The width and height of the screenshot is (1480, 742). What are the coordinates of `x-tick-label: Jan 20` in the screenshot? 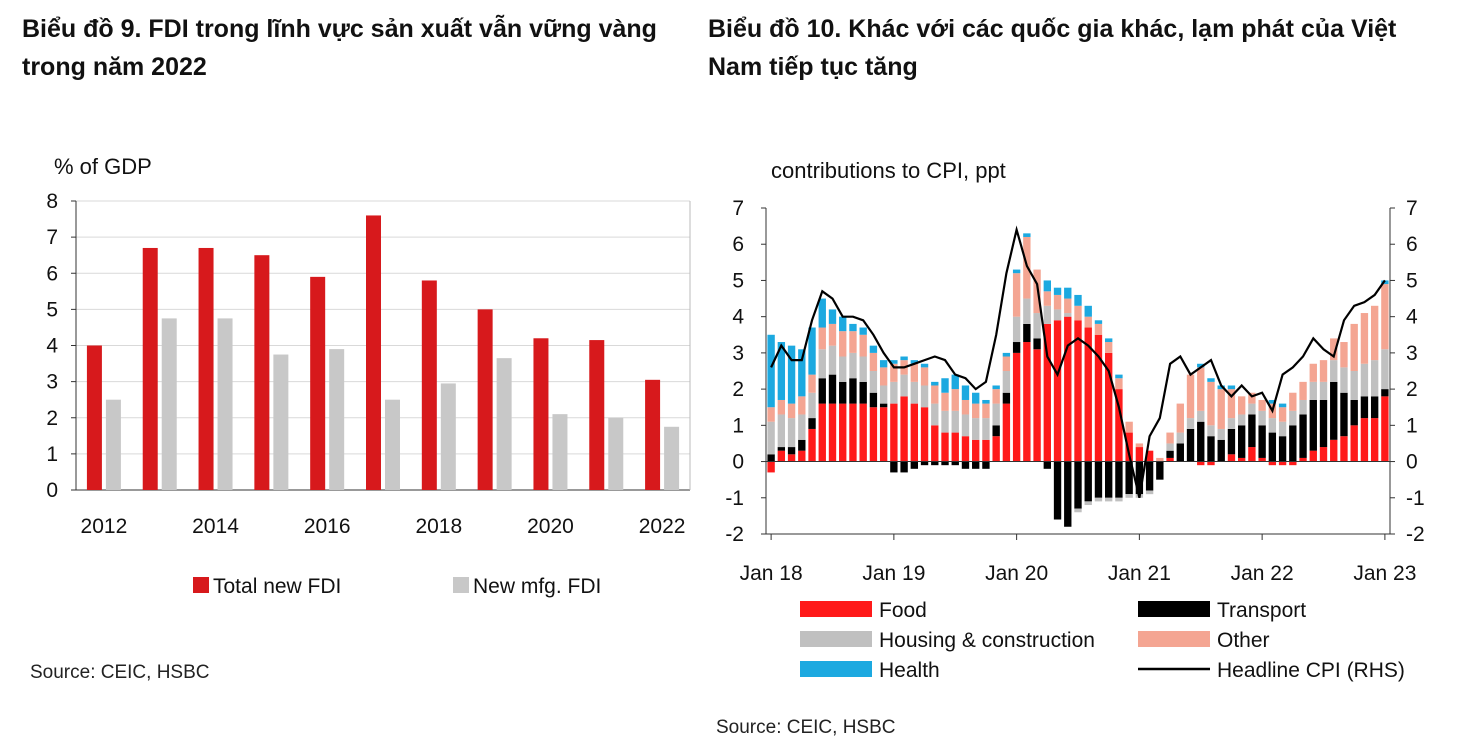 It's located at (1016, 573).